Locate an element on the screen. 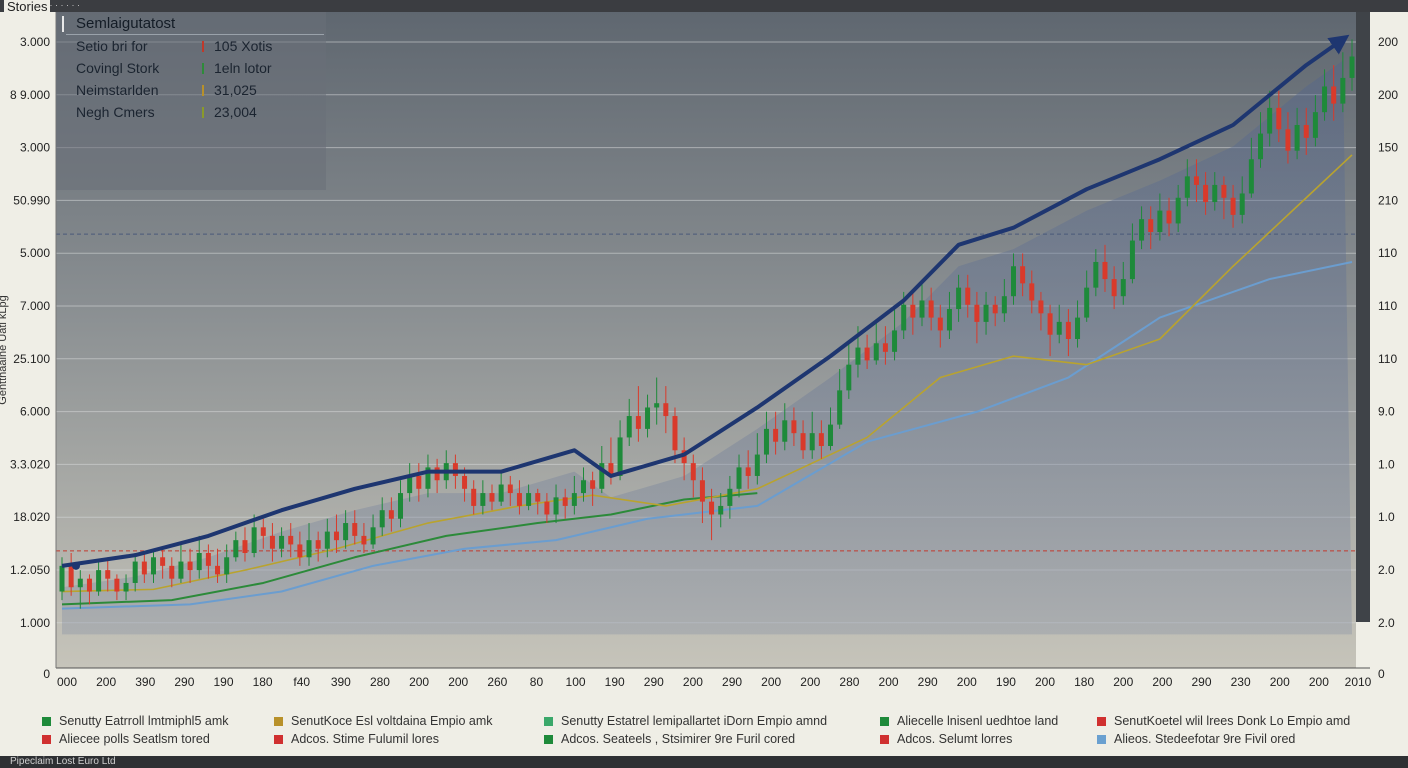 This screenshot has height=768, width=1408. right-tick-label: 9.0 is located at coordinates (1386, 412).